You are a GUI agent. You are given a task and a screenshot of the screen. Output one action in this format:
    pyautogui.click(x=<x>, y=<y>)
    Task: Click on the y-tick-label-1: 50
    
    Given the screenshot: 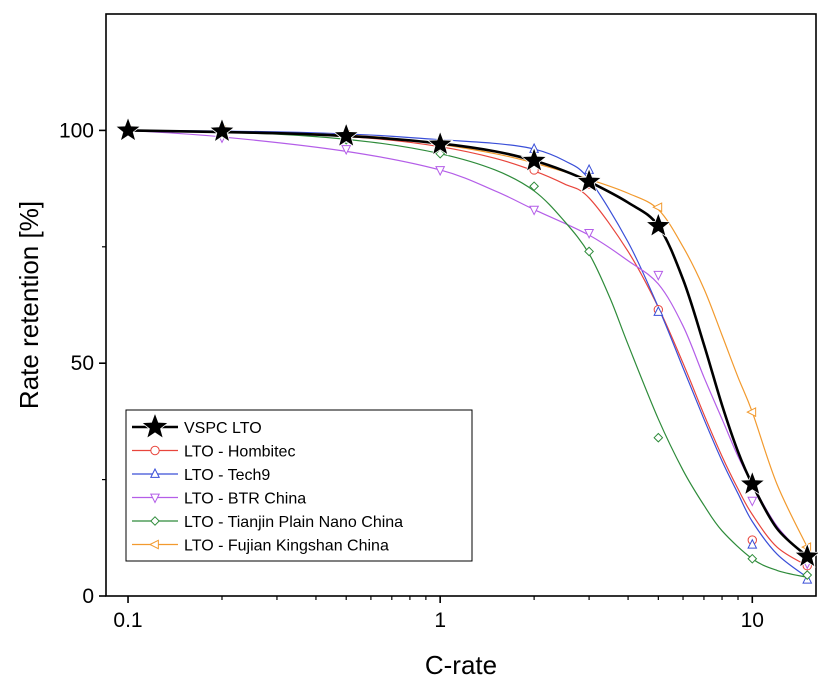 What is the action you would take?
    pyautogui.click(x=82, y=363)
    